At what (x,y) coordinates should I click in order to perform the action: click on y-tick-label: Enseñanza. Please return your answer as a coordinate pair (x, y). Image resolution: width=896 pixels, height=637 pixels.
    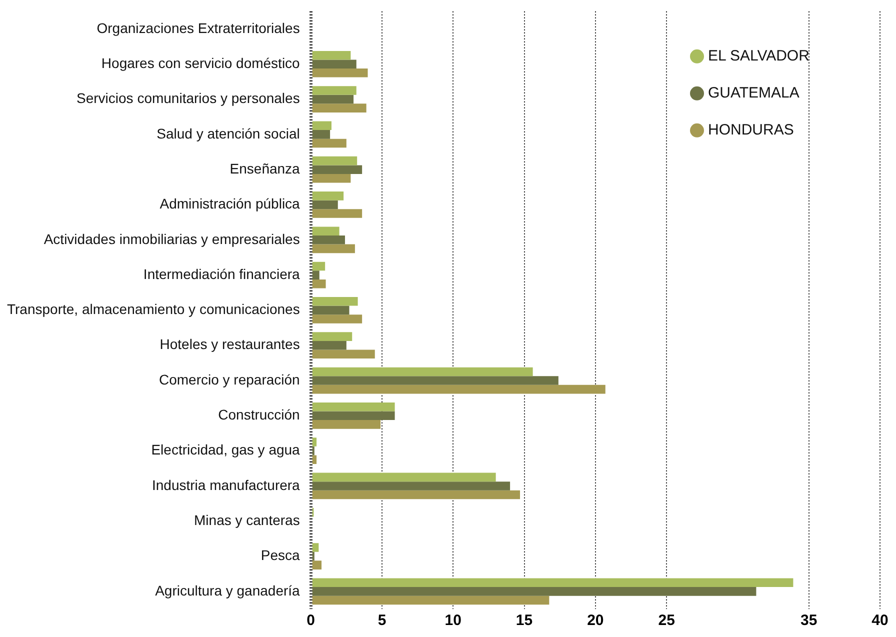
    Looking at the image, I should click on (265, 168).